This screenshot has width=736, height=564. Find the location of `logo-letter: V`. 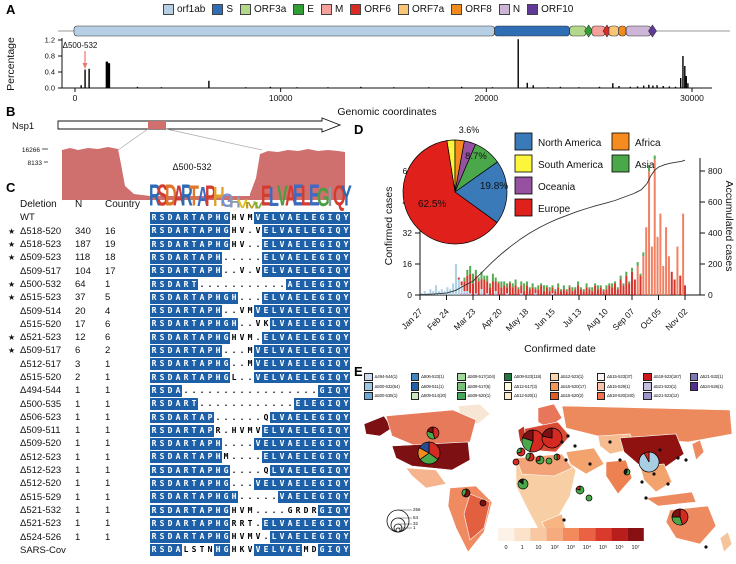

logo-letter: V is located at coordinates (258, 204).